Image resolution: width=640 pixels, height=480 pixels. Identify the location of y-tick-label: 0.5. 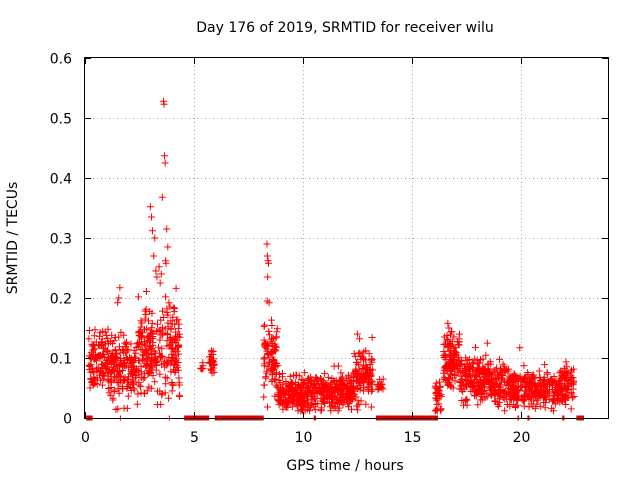
(61, 120).